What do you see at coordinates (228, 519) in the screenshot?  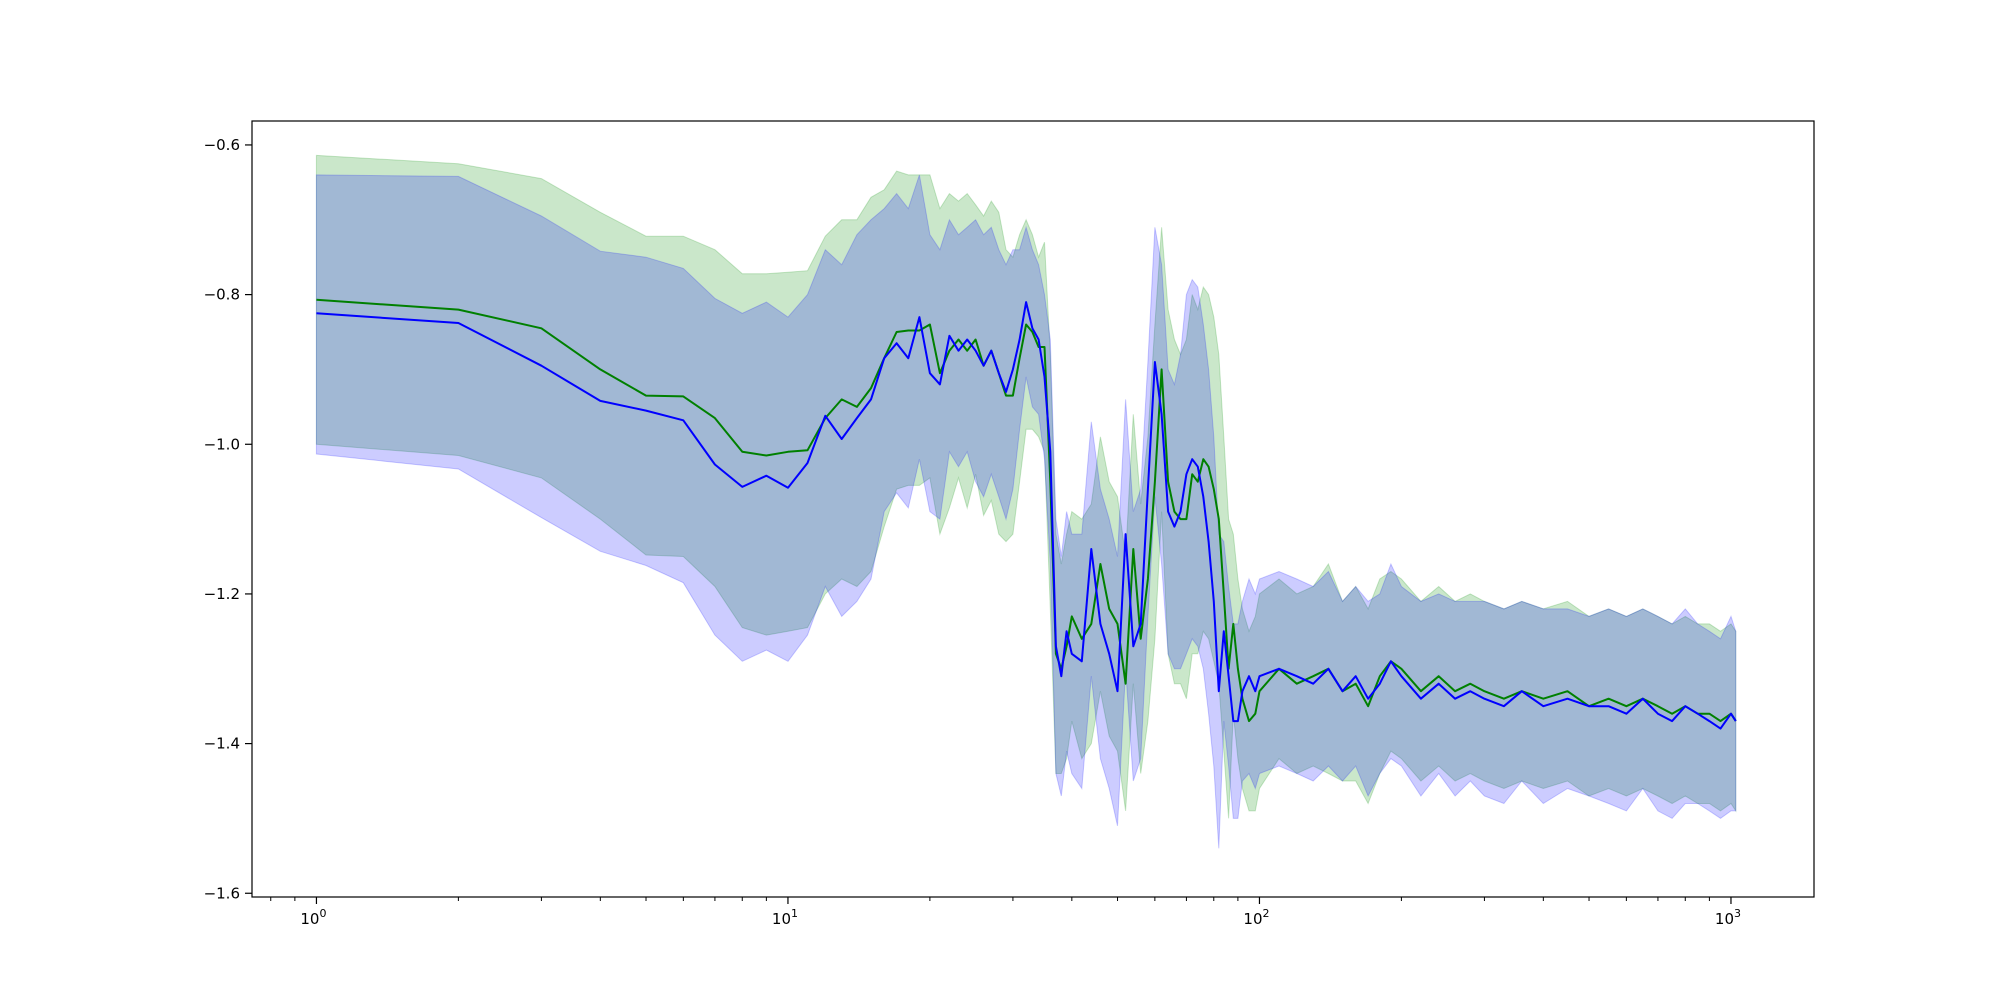 I see `y-axis: −0.6 −0.8 −1.0 −1.2 −1.4 −1.6` at bounding box center [228, 519].